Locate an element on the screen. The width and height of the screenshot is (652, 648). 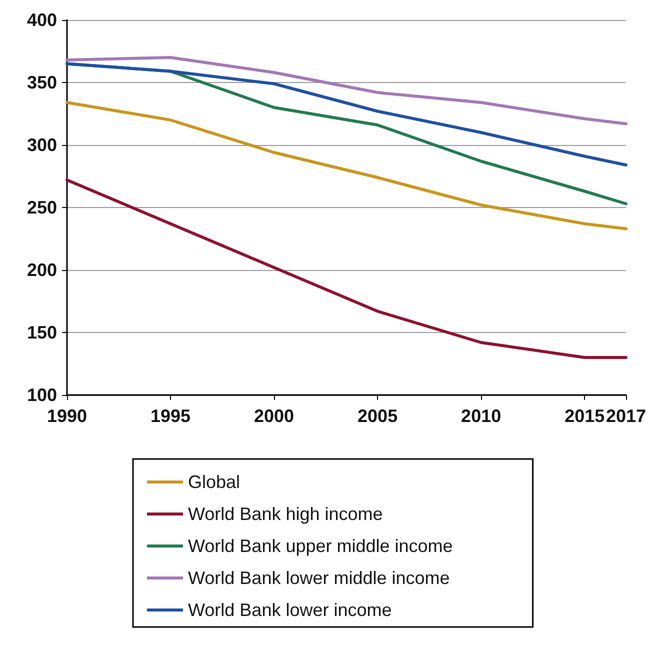
x-tick-label: 1990 is located at coordinates (67, 416).